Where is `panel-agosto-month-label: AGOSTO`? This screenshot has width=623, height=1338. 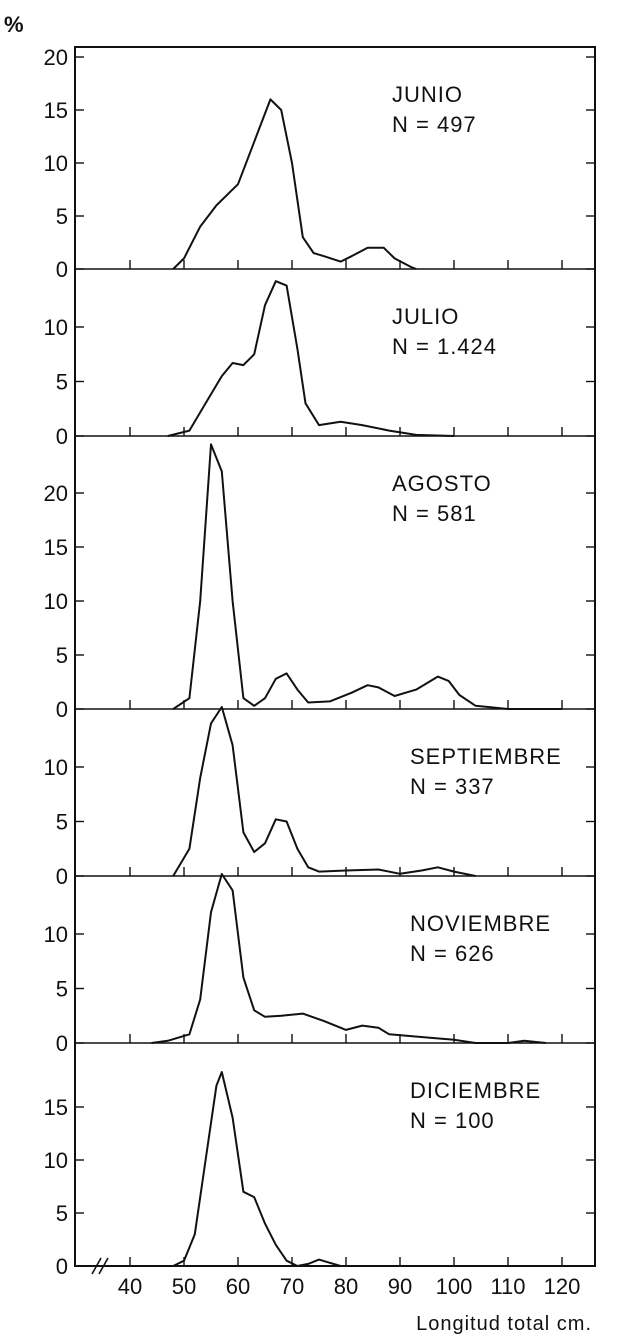 panel-agosto-month-label: AGOSTO is located at coordinates (442, 483).